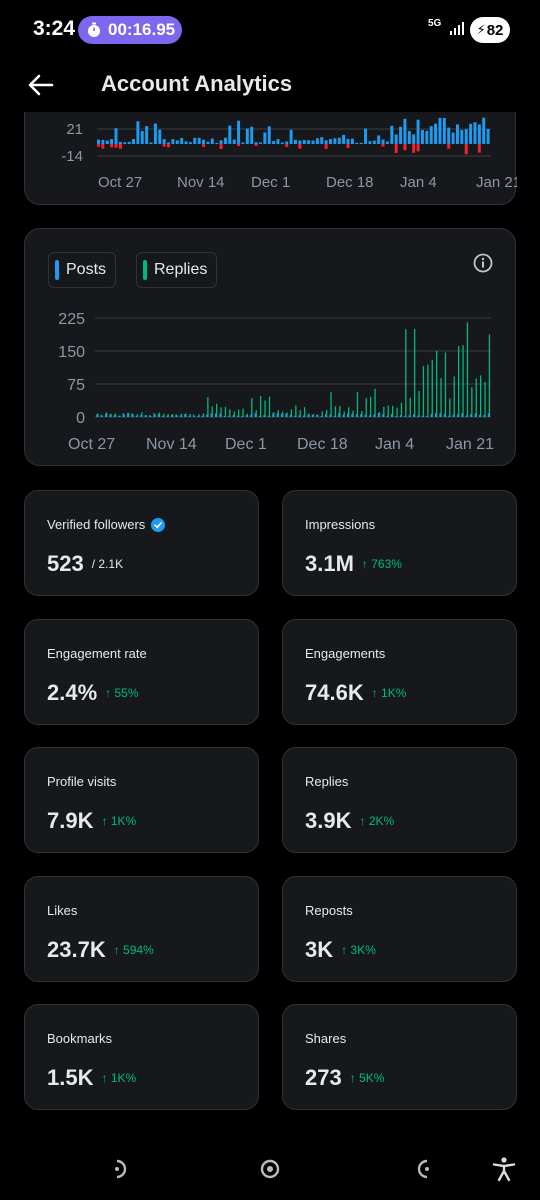 The image size is (540, 1200). I want to click on stat-label-text: Engagement rate, so click(97, 653).